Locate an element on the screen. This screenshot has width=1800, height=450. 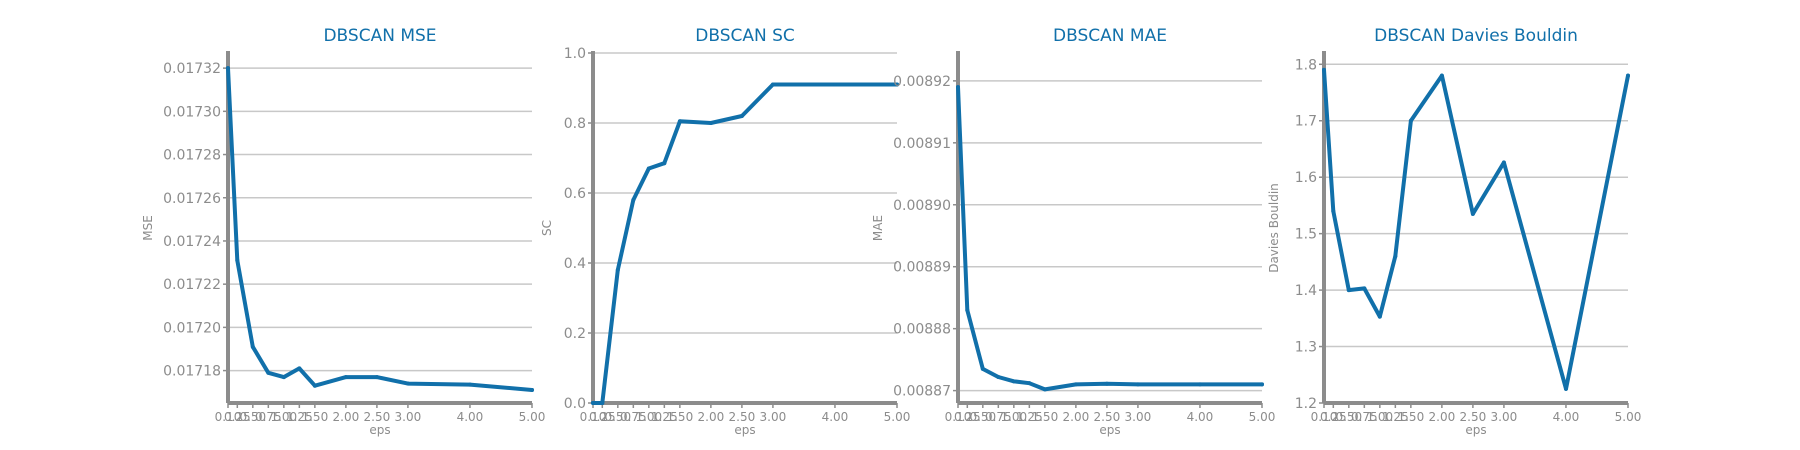
y-tick-label: 0.00891 is located at coordinates (922, 144).